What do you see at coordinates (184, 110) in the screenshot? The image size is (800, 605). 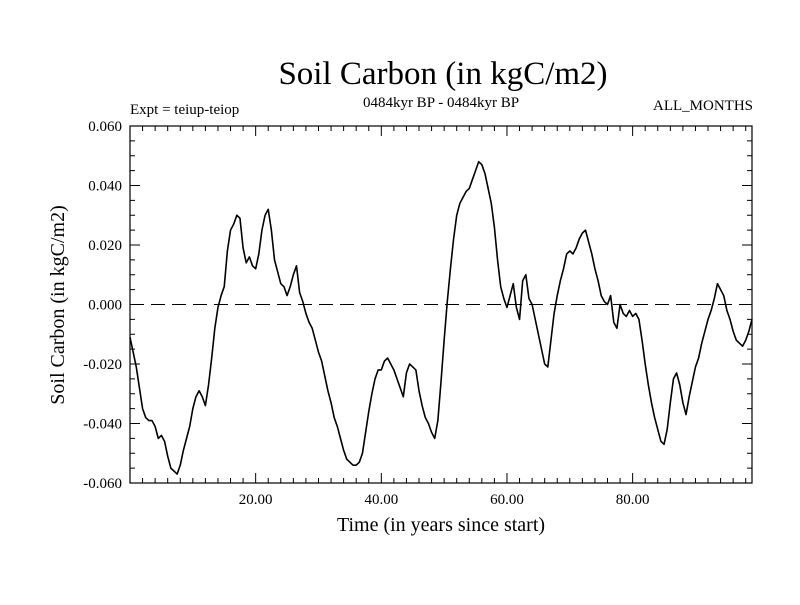 I see `experiment-label: Expt = teiup-teiop` at bounding box center [184, 110].